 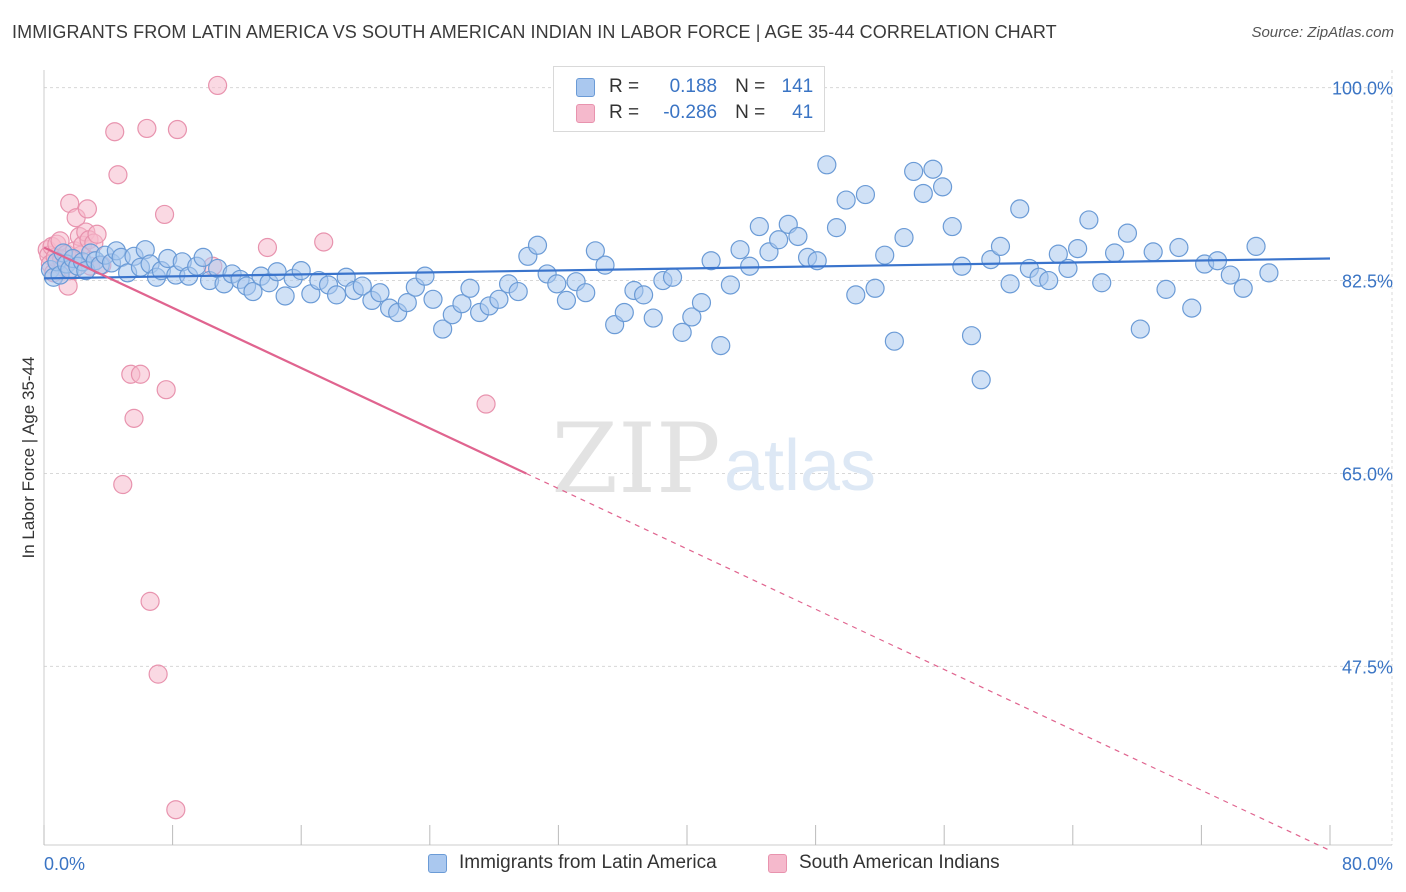 I want to click on bottom-legend-swatch-blue, so click(x=437, y=863).